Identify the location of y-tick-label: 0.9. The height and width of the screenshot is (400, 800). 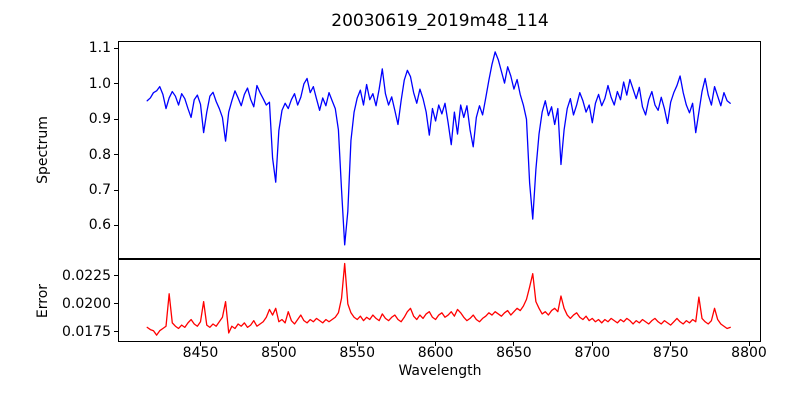
(99, 119).